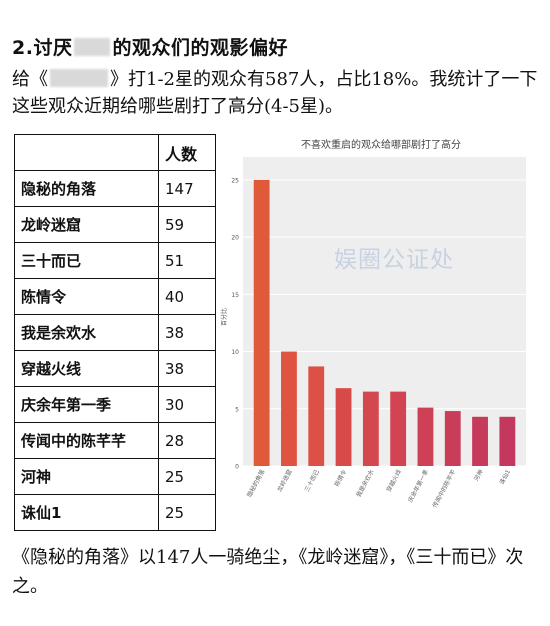 This screenshot has height=626, width=550. Describe the element at coordinates (237, 409) in the screenshot. I see `y-tick-label: 5` at that location.